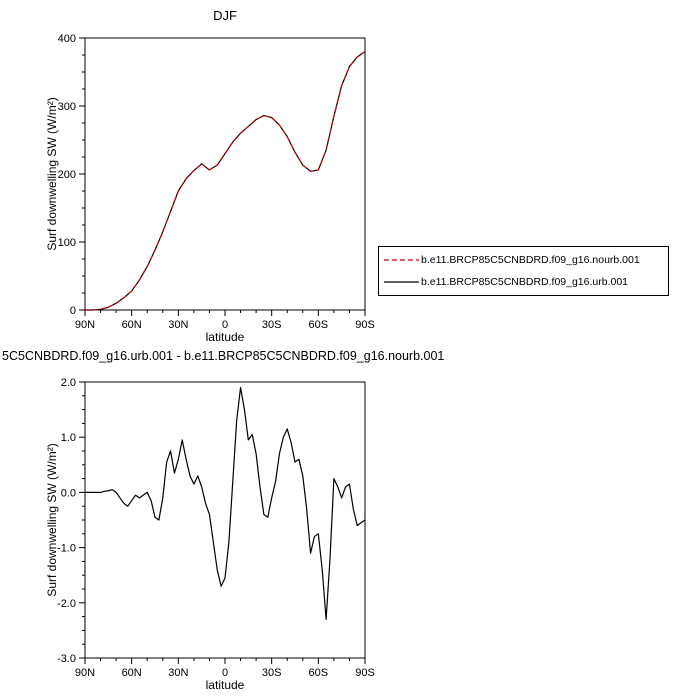 This screenshot has height=700, width=700. Describe the element at coordinates (225, 15) in the screenshot. I see `chart-title: DJF` at that location.